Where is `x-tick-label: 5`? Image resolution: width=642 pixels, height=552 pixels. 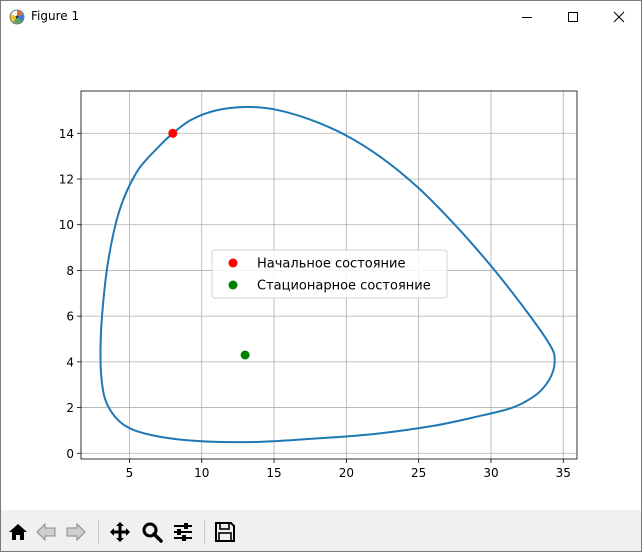 x-tick-label: 5 is located at coordinates (130, 473).